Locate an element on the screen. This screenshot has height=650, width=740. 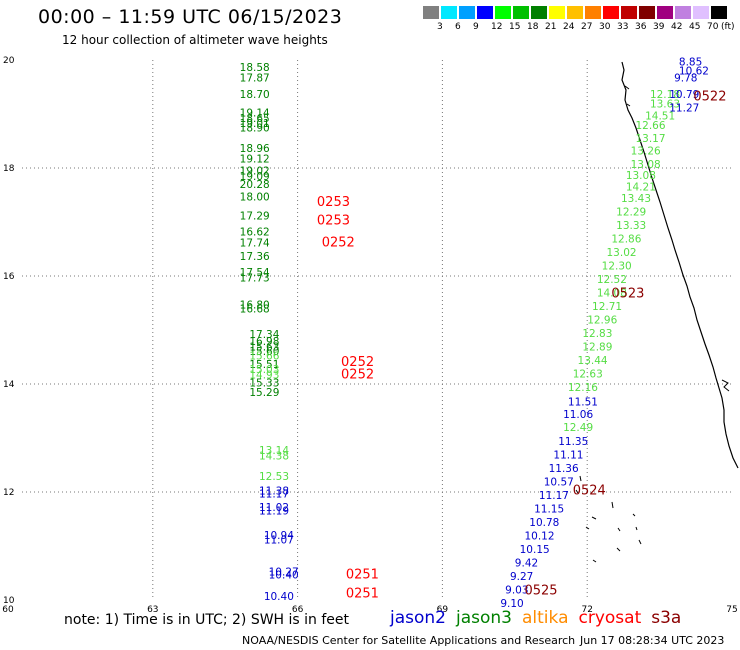
wave-height-value: 10.62 is located at coordinates (694, 72).